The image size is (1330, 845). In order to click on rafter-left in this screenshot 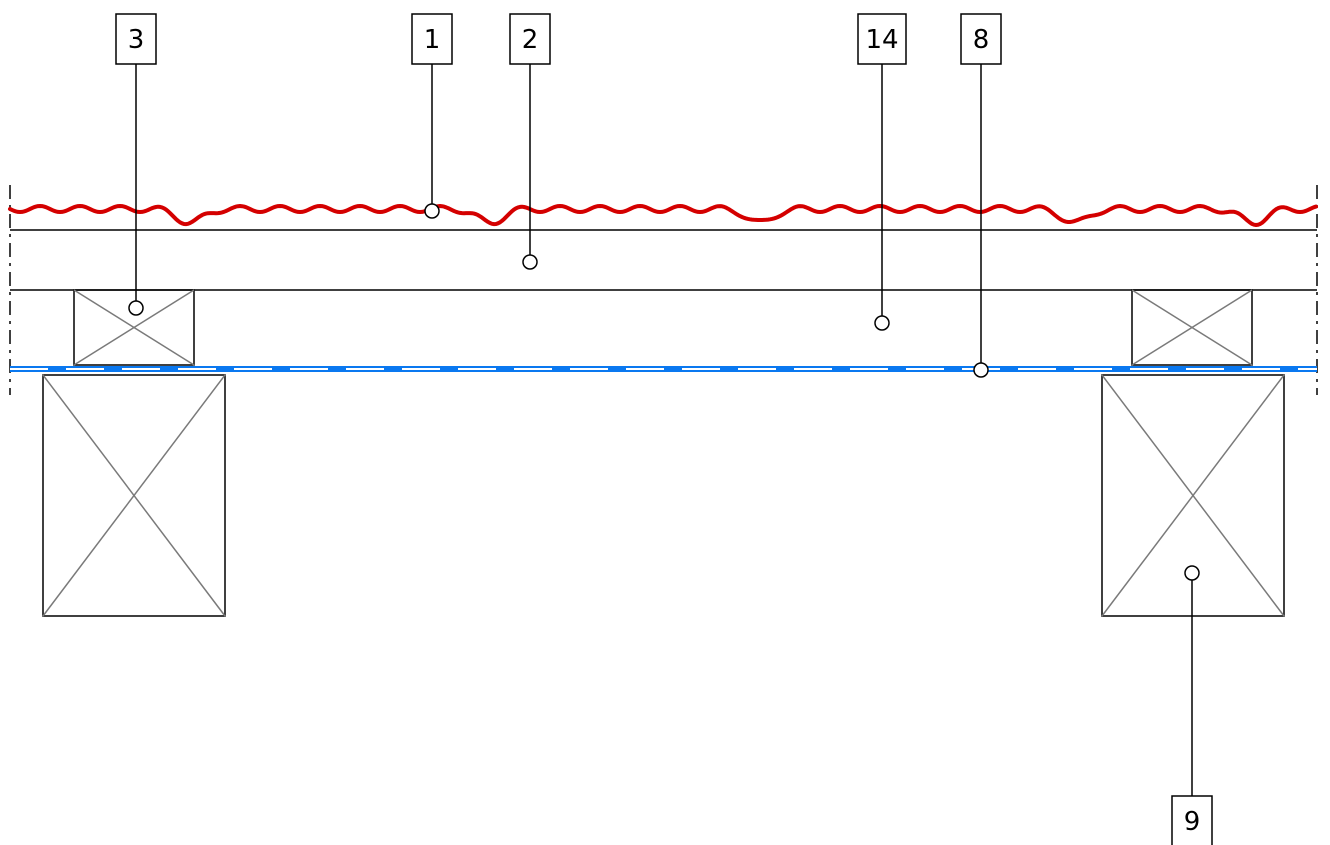, I will do `click(134, 495)`.